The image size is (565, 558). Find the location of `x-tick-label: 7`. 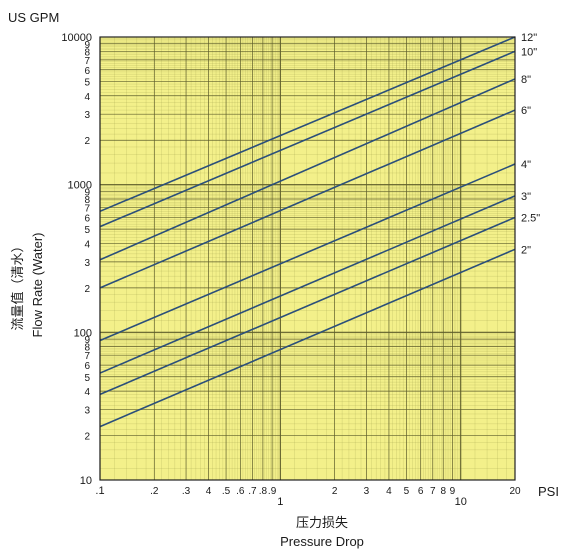

x-tick-label: 7 is located at coordinates (433, 491).